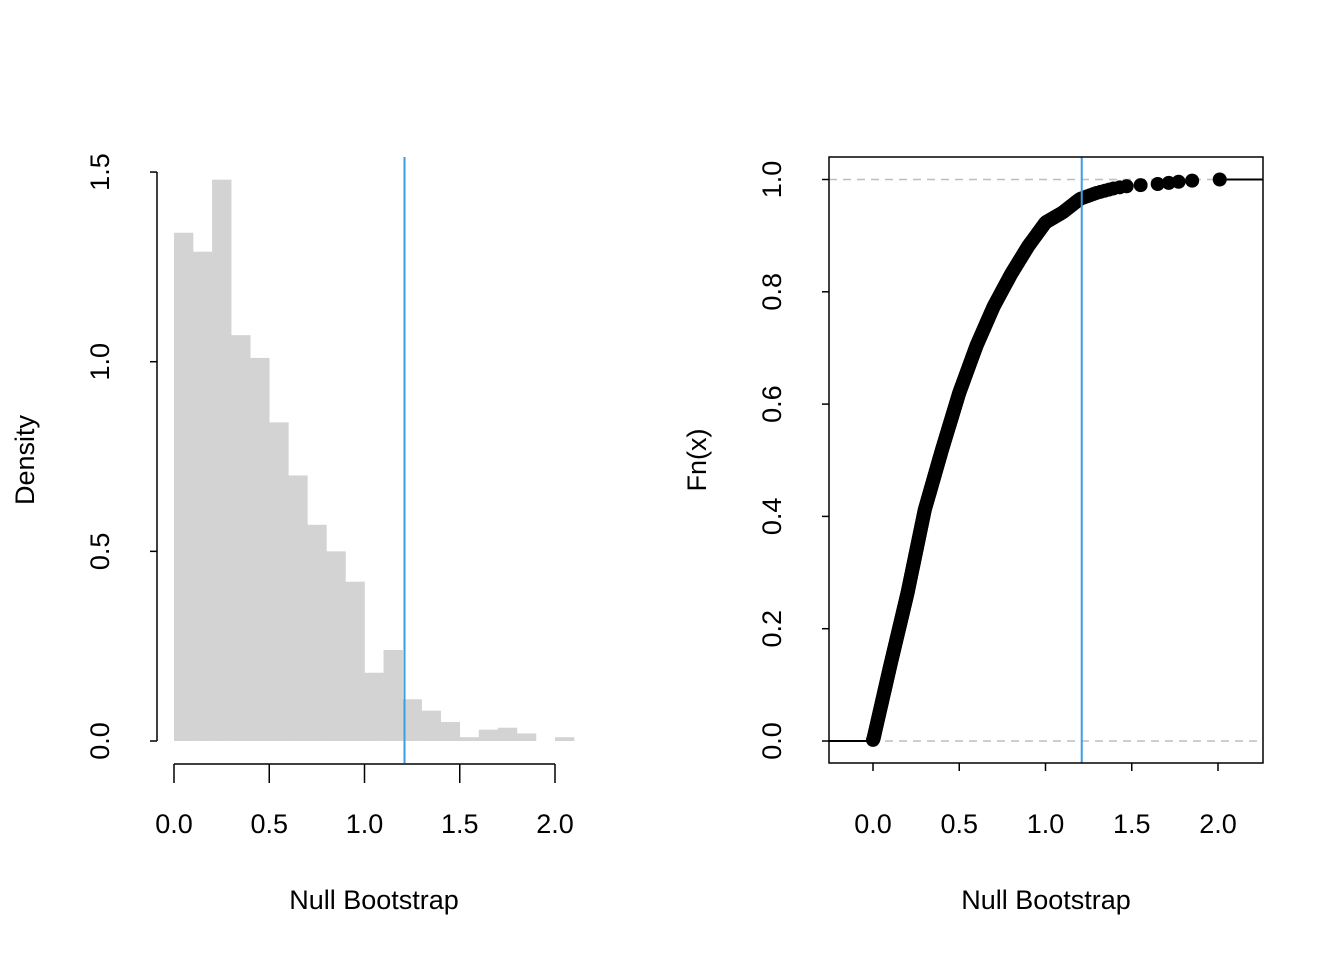  I want to click on y-tick-label: 0.4, so click(772, 517).